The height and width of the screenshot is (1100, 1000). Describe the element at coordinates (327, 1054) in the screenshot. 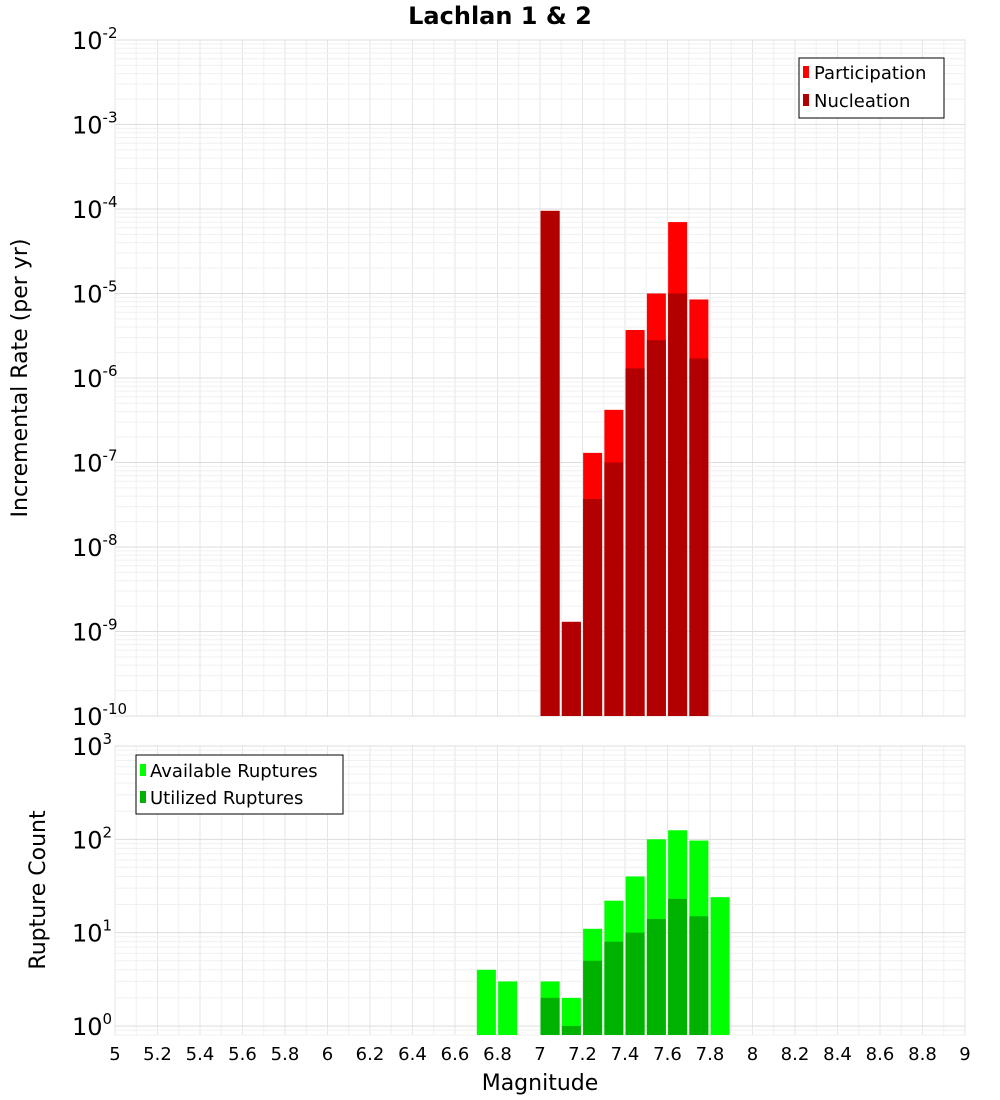

I see `x-tick-label: 6` at that location.